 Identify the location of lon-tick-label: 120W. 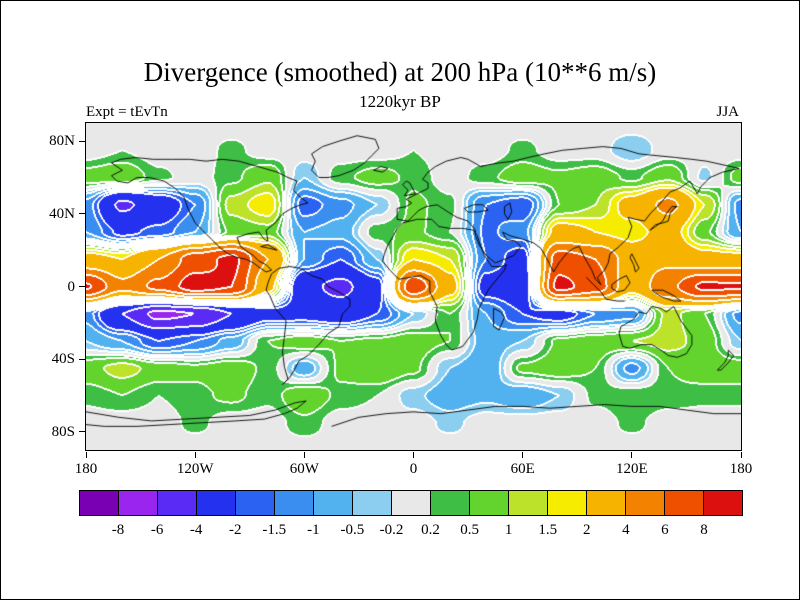
(195, 469).